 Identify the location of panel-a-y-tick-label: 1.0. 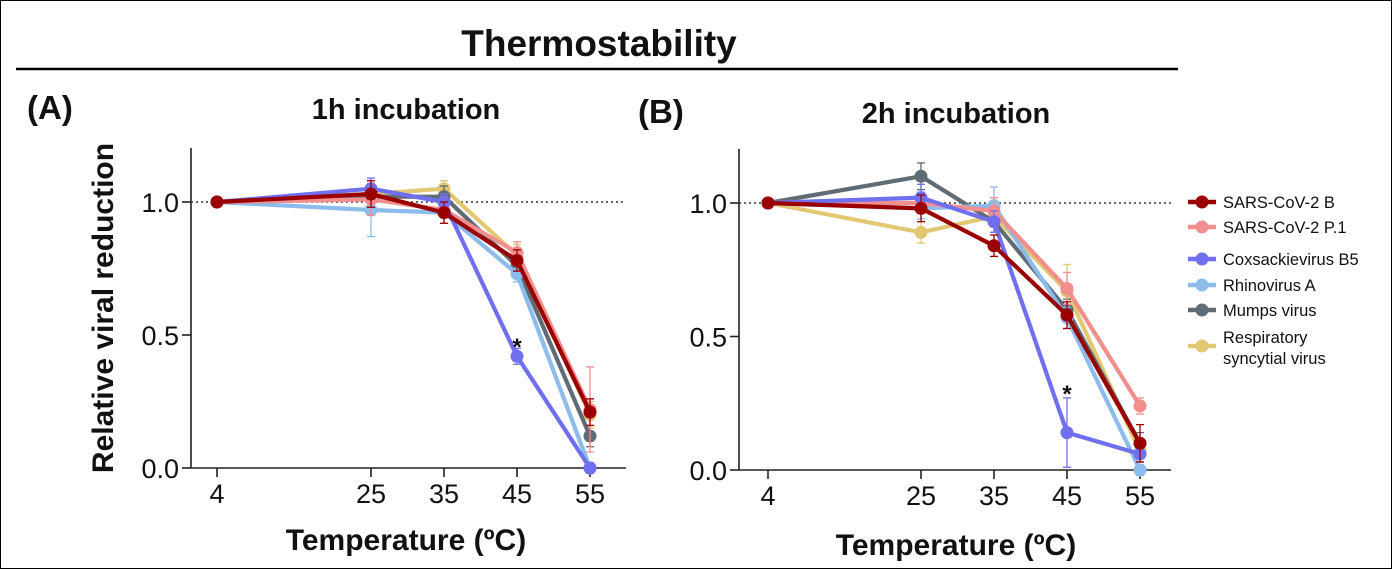
(160, 203).